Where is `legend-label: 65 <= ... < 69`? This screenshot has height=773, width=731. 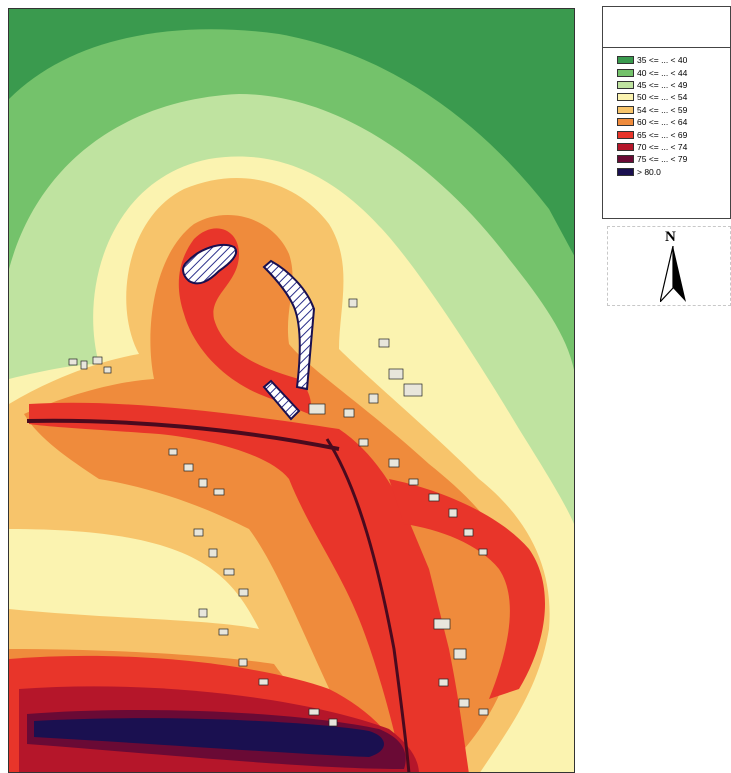 legend-label: 65 <= ... < 69 is located at coordinates (662, 134).